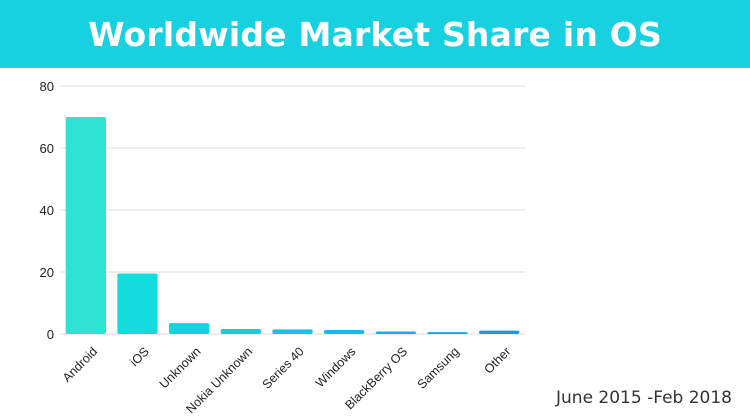  Describe the element at coordinates (395, 332) in the screenshot. I see `bar-blackberry-os` at that location.